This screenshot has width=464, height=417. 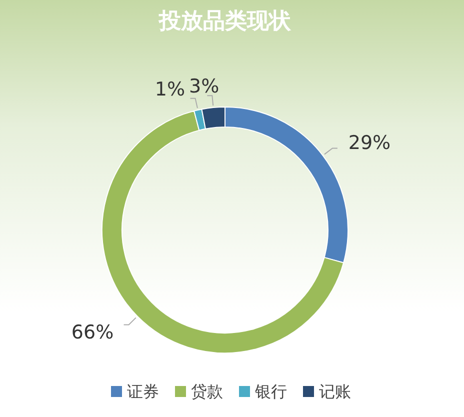 I want to click on data-label: 1%, so click(x=170, y=89).